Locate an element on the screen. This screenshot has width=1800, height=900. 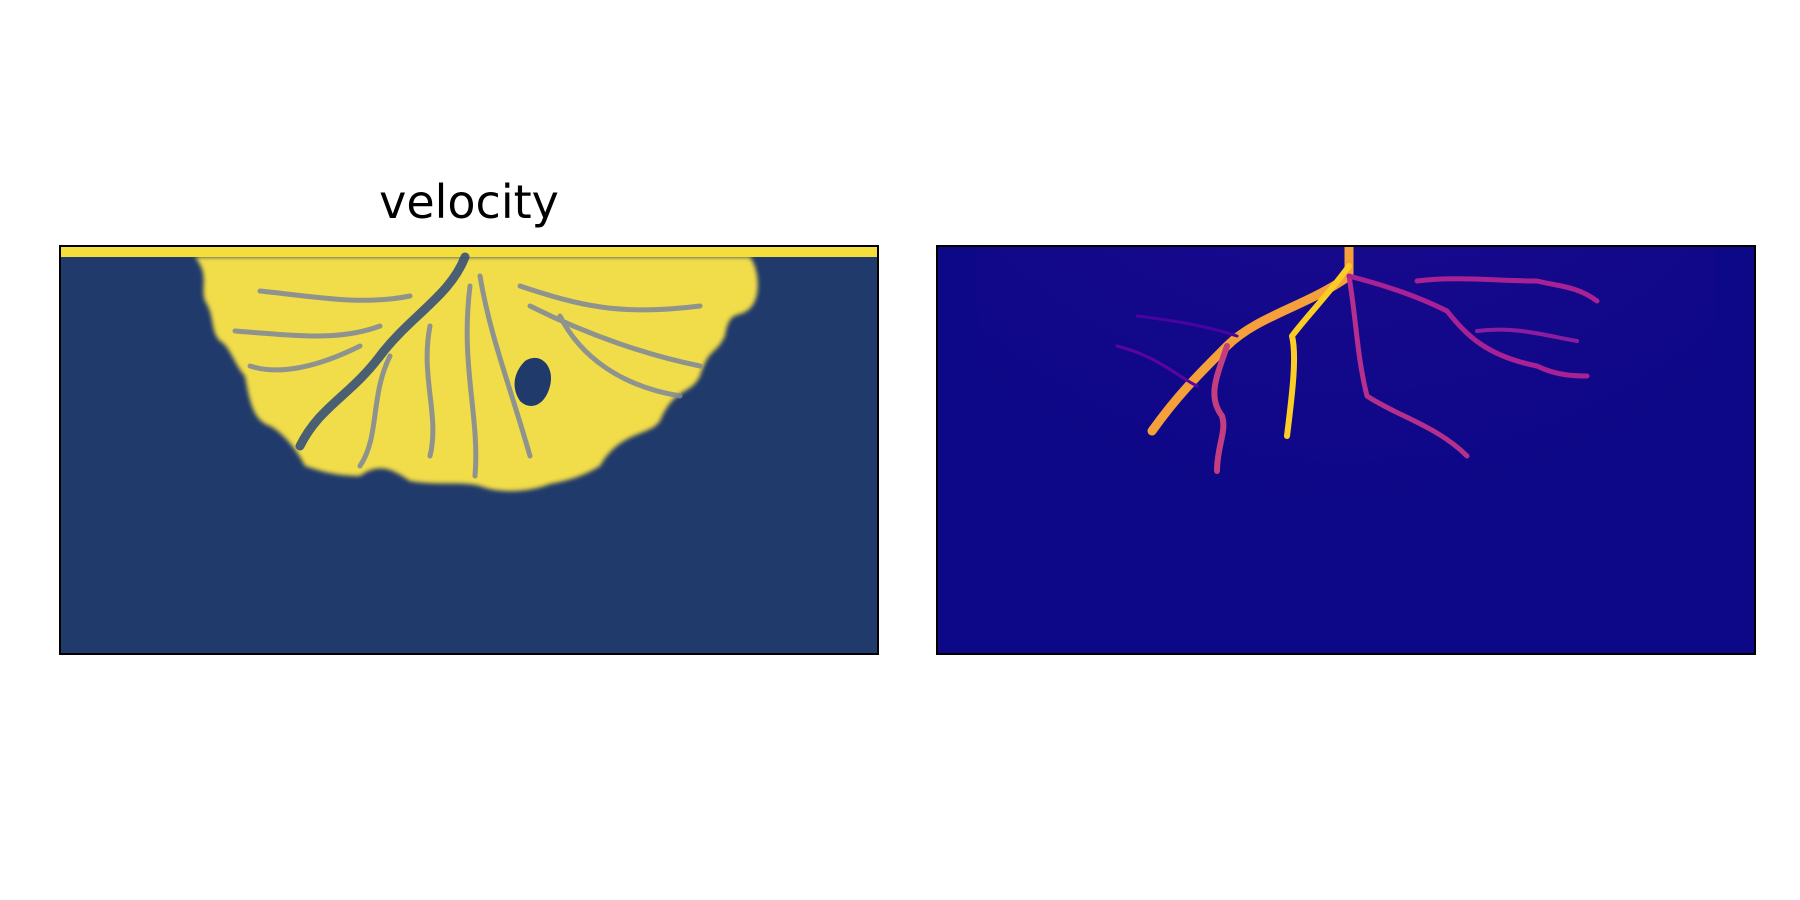
channels is located at coordinates (467, 365).